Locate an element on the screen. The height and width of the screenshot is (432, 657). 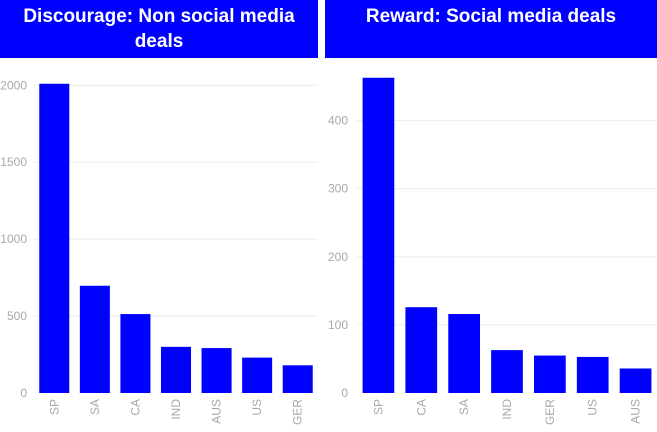
y-tick-label: 100 is located at coordinates (338, 325).